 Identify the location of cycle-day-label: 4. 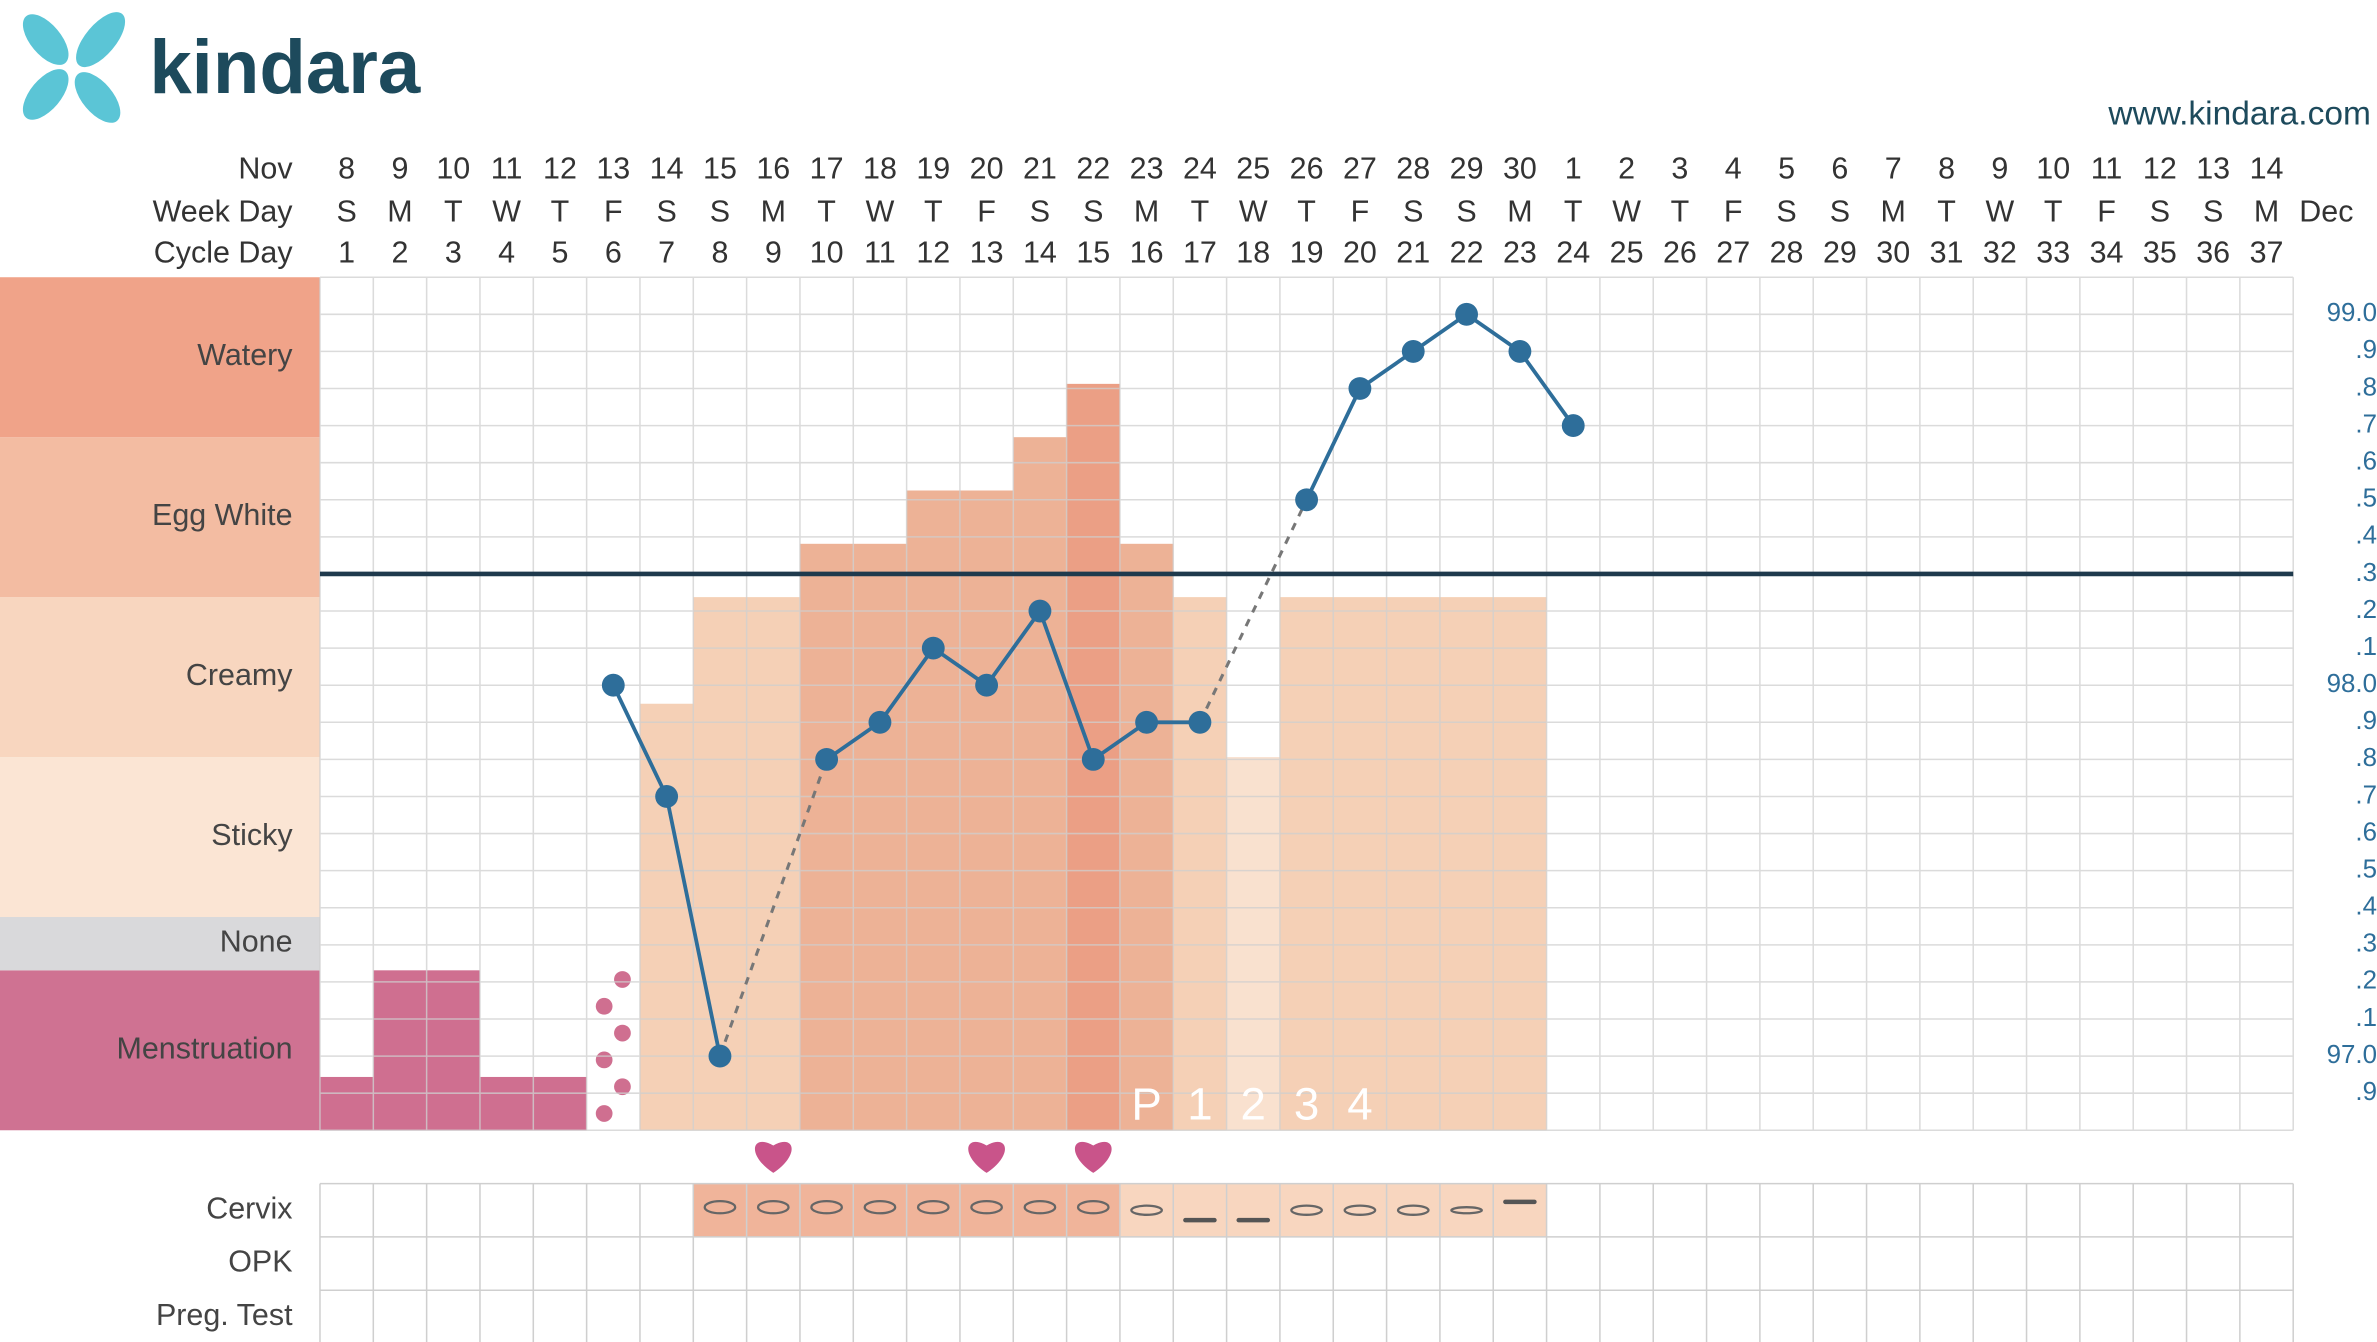
(506, 252).